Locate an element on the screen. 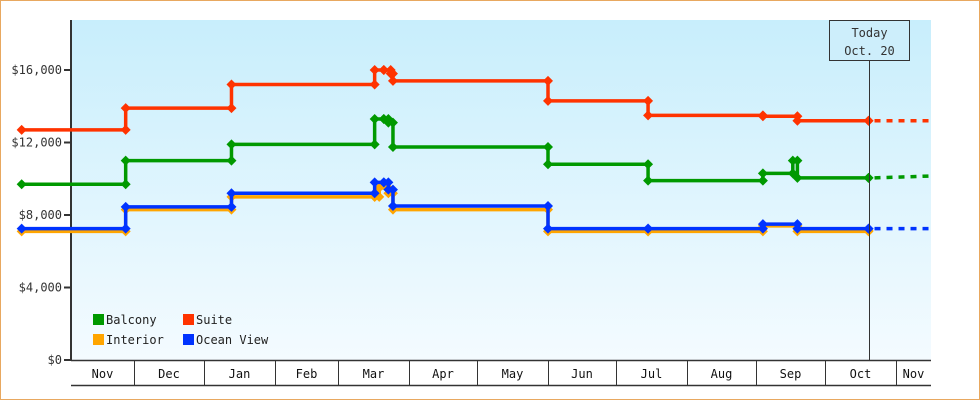  legend-item: Interior is located at coordinates (128, 340).